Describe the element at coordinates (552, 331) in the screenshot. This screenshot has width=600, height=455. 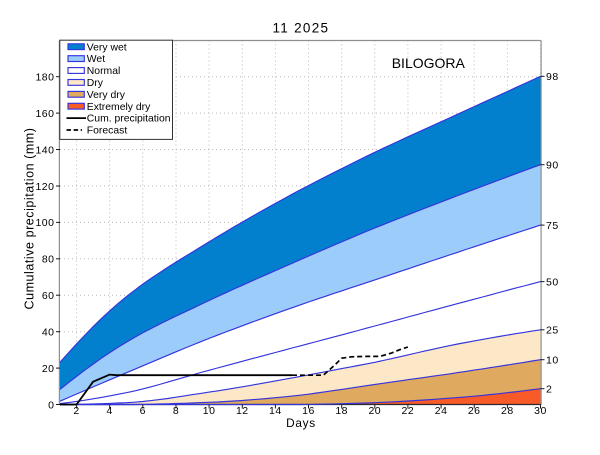
I see `svg-text: 25` at that location.